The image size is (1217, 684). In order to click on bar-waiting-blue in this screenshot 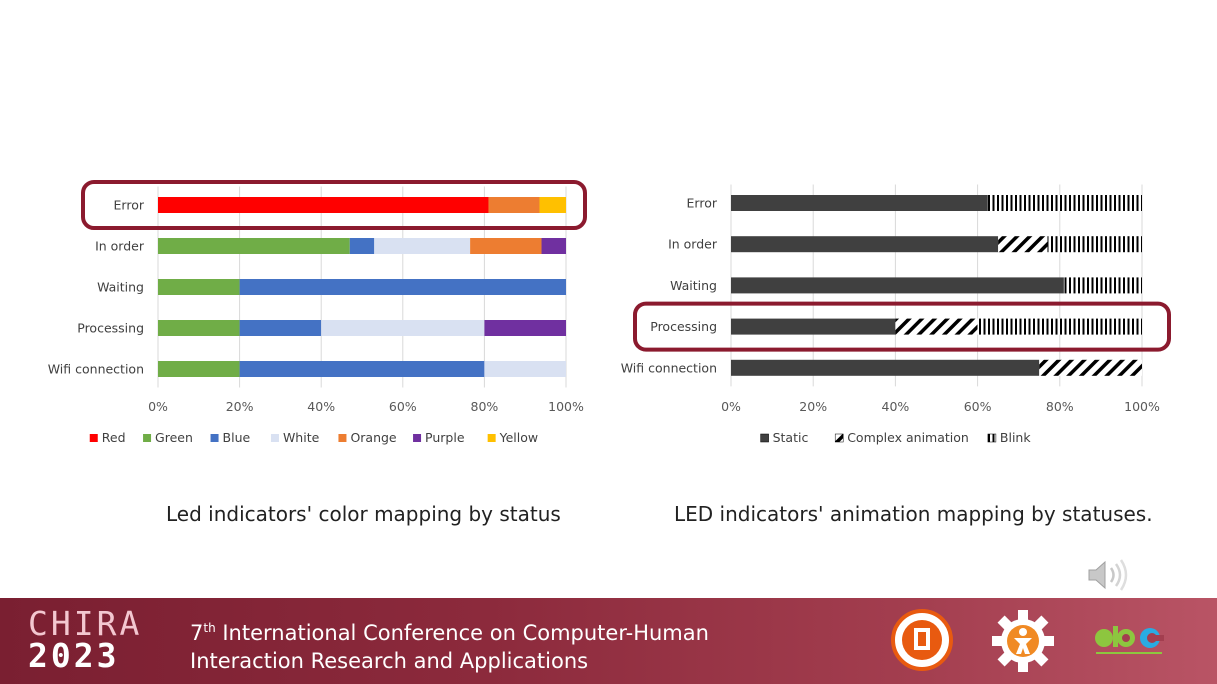, I will do `click(402, 287)`.